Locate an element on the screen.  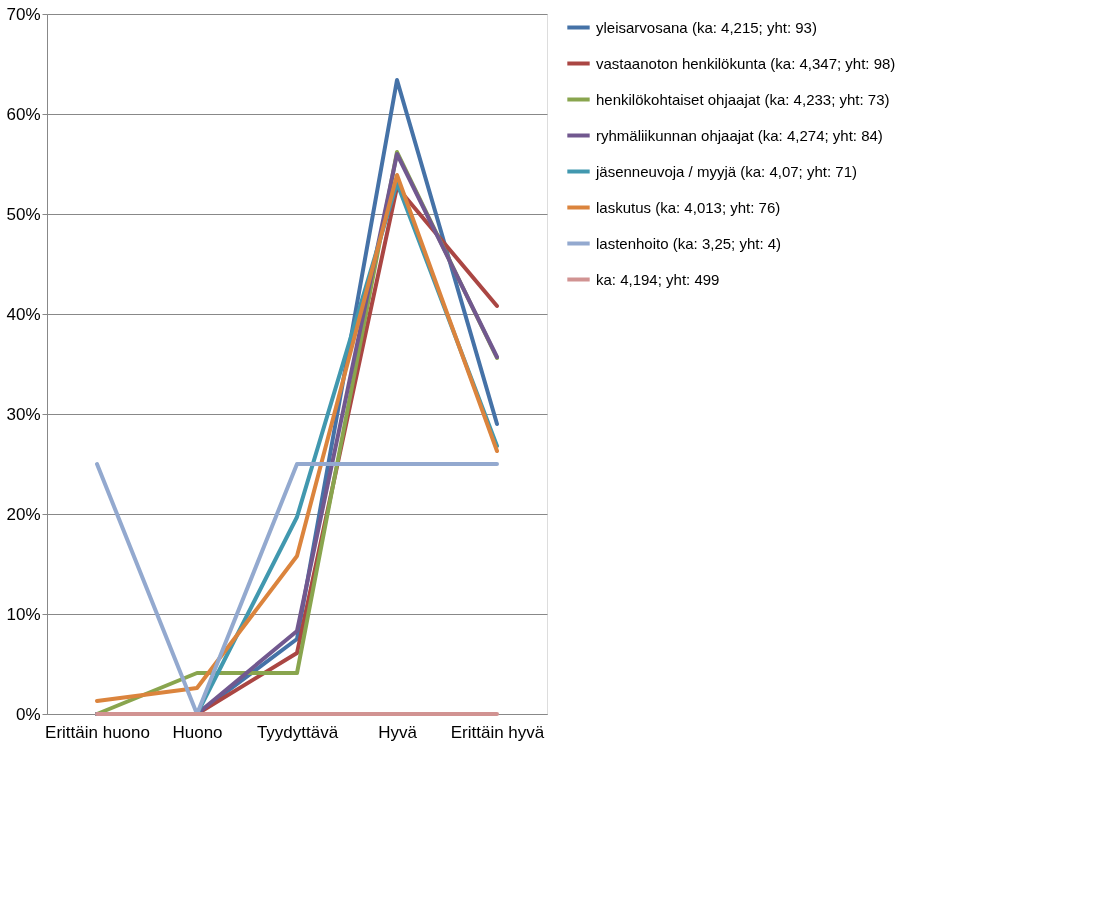
y-tick-label: 60% is located at coordinates (23, 114).